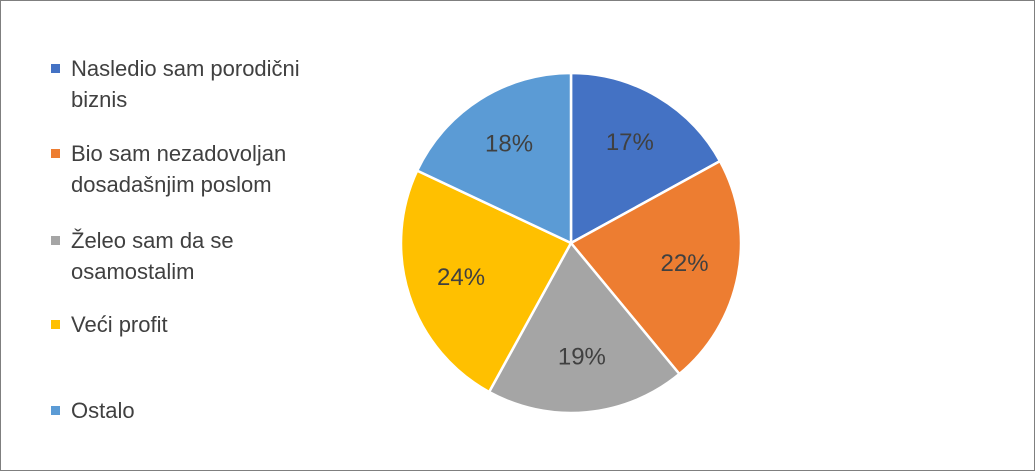 This screenshot has height=471, width=1035. What do you see at coordinates (685, 263) in the screenshot?
I see `data-label: 22%` at bounding box center [685, 263].